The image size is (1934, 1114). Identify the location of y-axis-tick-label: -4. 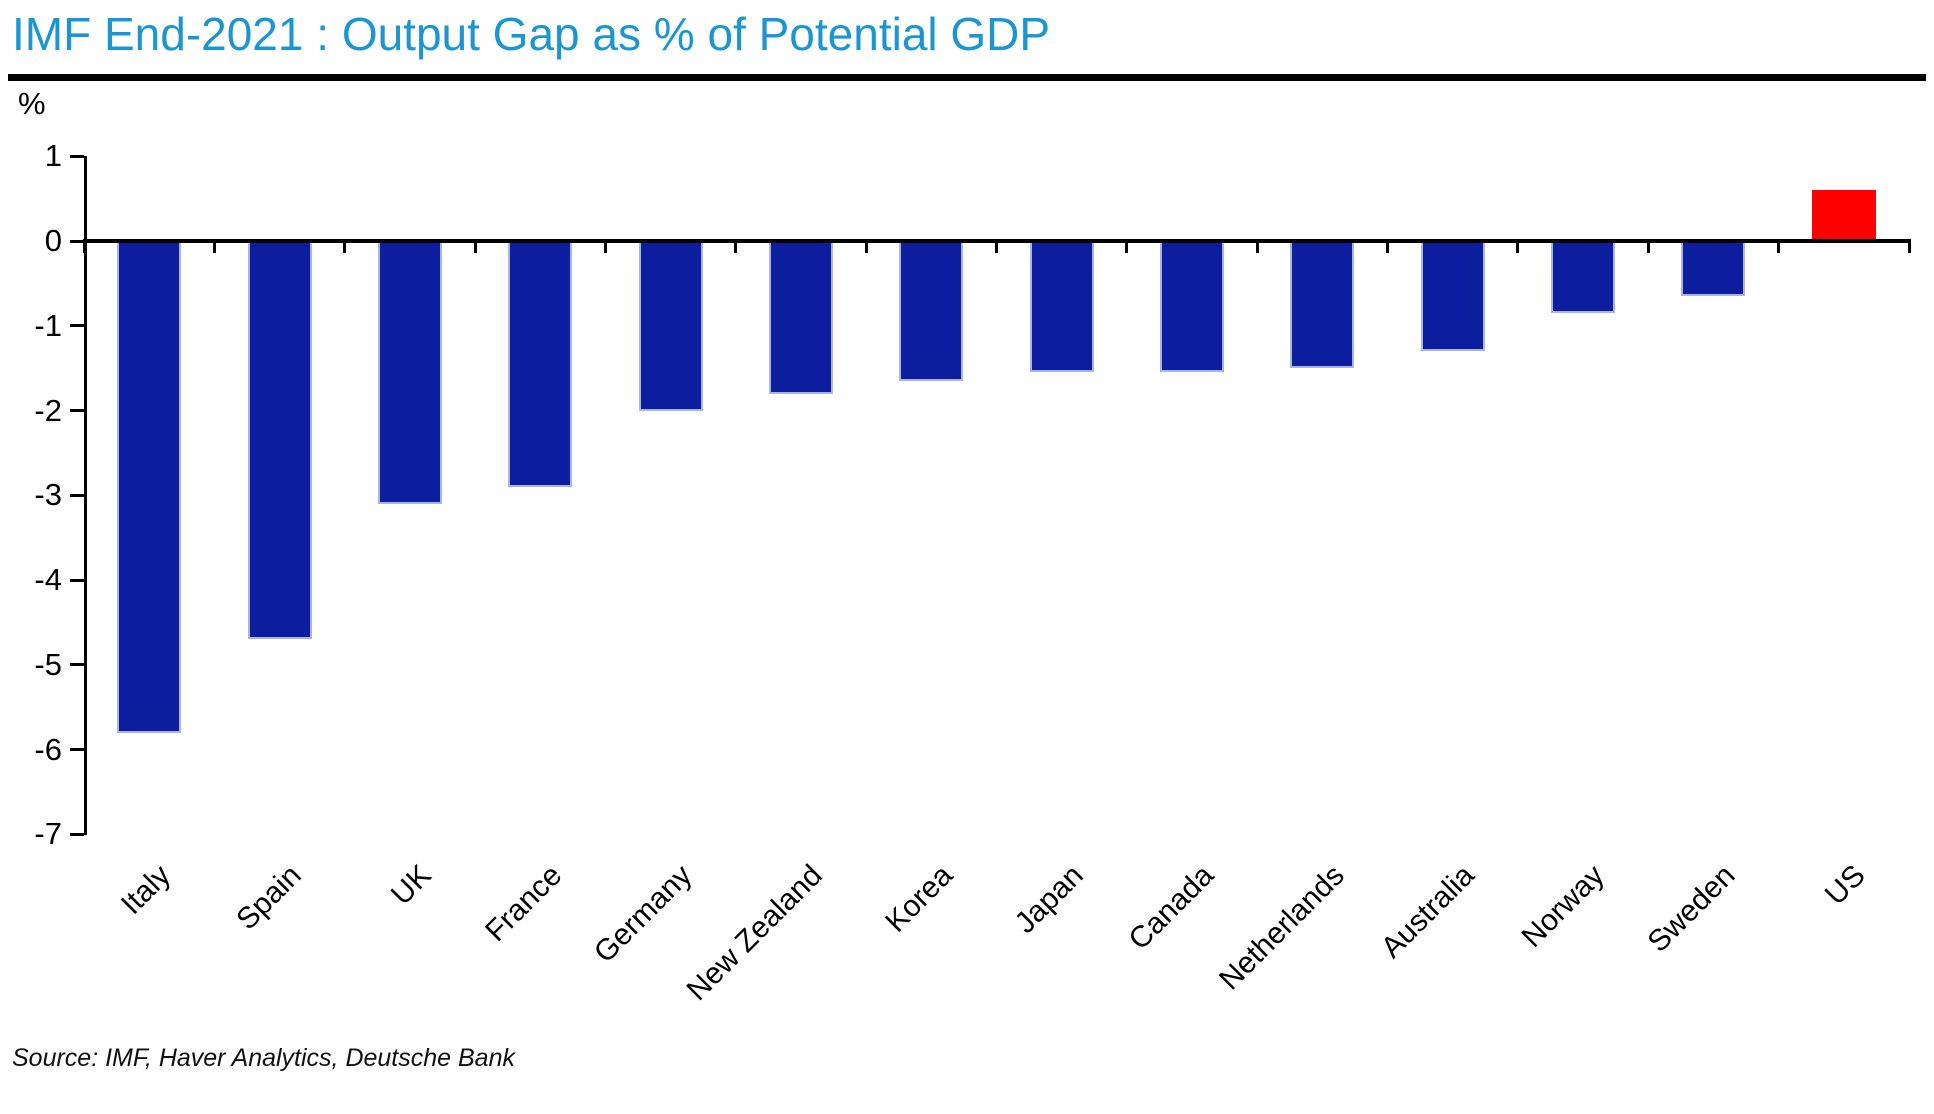
(48, 579).